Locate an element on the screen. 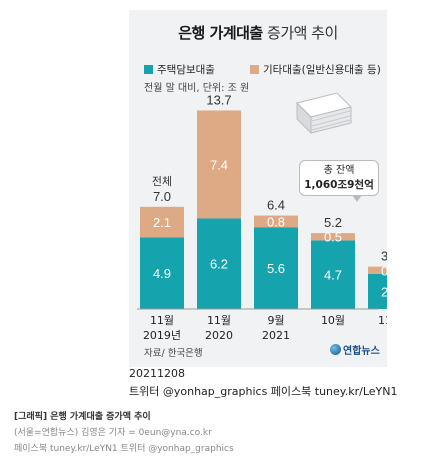 Image resolution: width=423 pixels, height=463 pixels. legend-label-other: 기타대출(일반신용대출 등) is located at coordinates (322, 70).